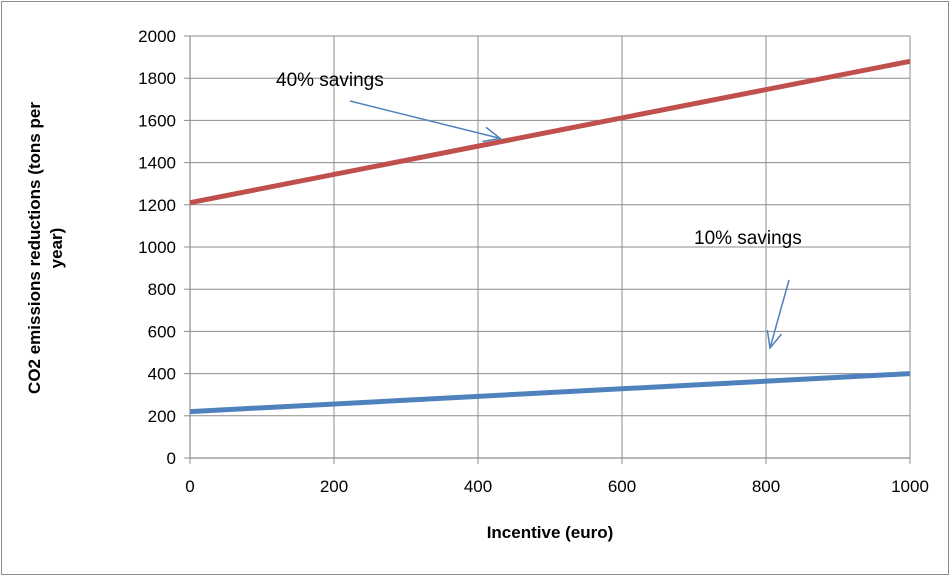 This screenshot has width=952, height=577. Describe the element at coordinates (157, 120) in the screenshot. I see `y-tick-label: 1600` at that location.